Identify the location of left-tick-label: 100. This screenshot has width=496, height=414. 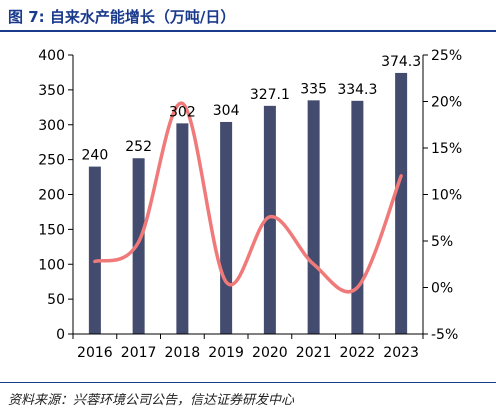
(51, 265).